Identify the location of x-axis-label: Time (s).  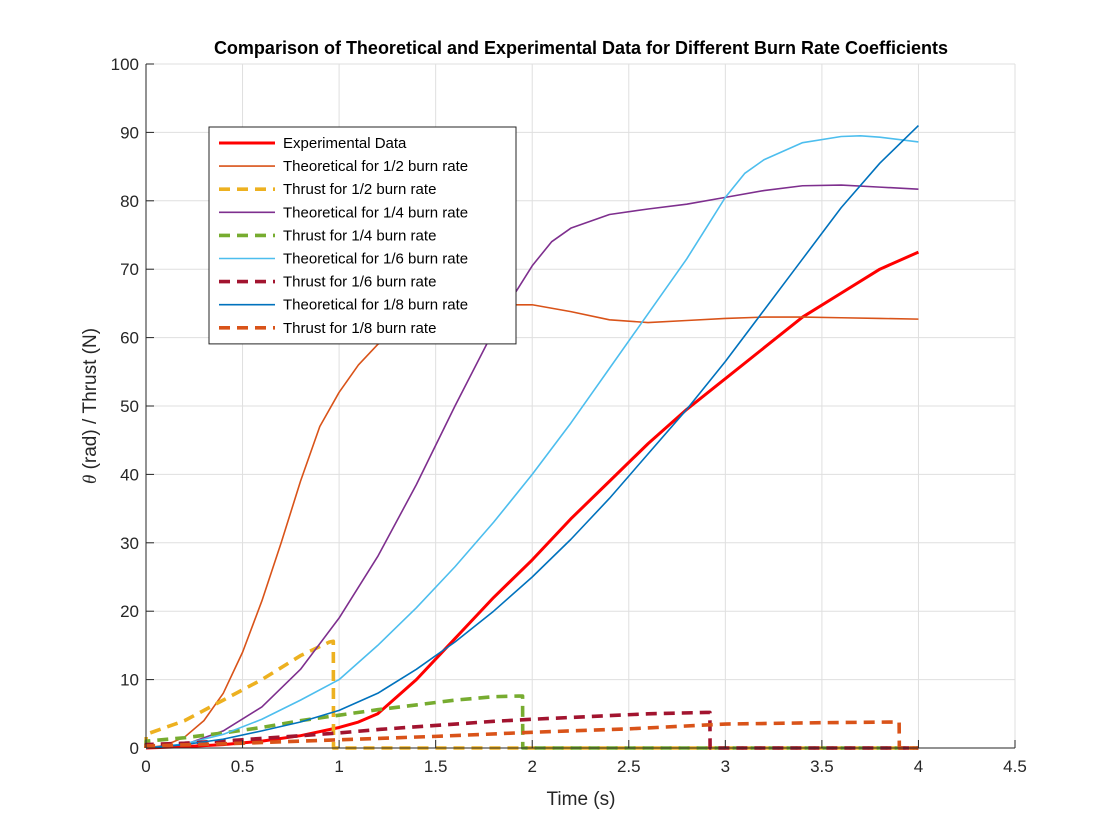
(581, 799).